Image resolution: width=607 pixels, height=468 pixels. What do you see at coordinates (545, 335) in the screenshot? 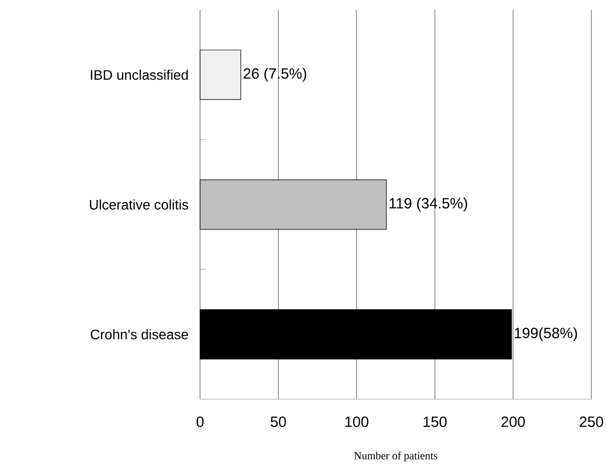
I see `data-label: 199(58%)` at bounding box center [545, 335].